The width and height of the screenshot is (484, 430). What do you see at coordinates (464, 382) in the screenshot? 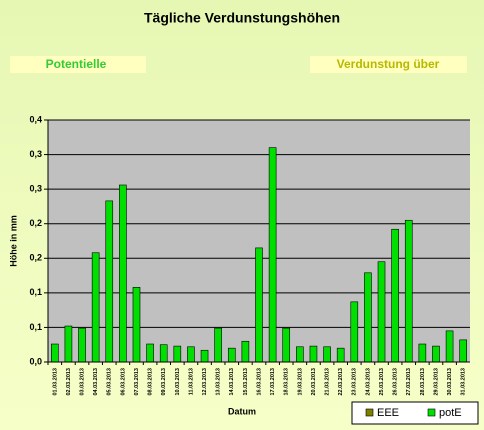
I see `x-tick-label: 31.03.2013` at bounding box center [464, 382].